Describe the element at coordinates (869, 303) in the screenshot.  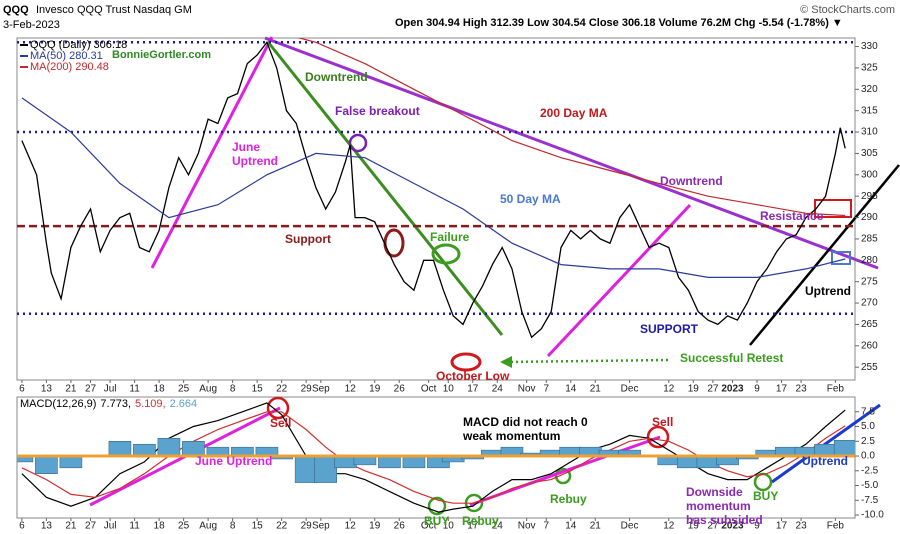
I see `y-tick-label: 270` at that location.